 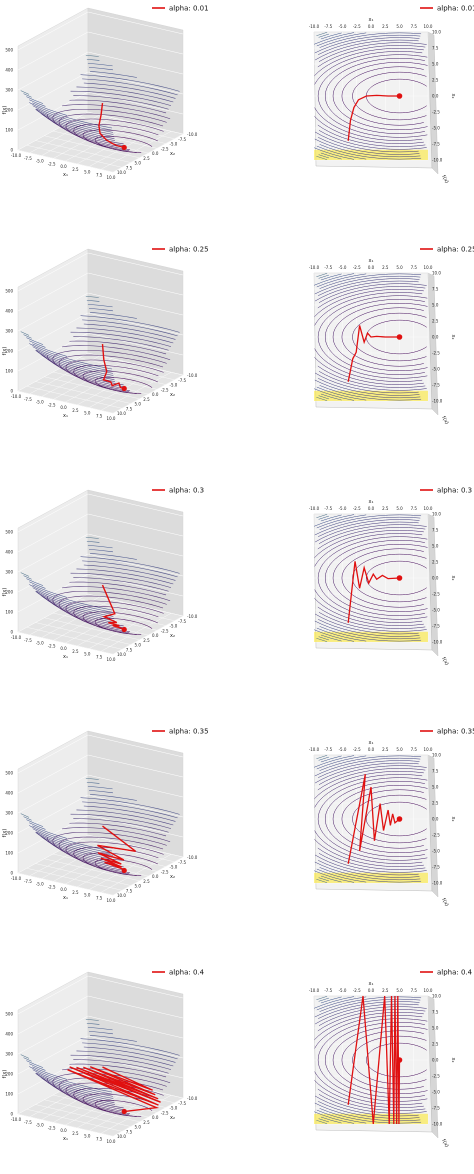 I want to click on z-tick-label: 200, so click(x=9, y=833).